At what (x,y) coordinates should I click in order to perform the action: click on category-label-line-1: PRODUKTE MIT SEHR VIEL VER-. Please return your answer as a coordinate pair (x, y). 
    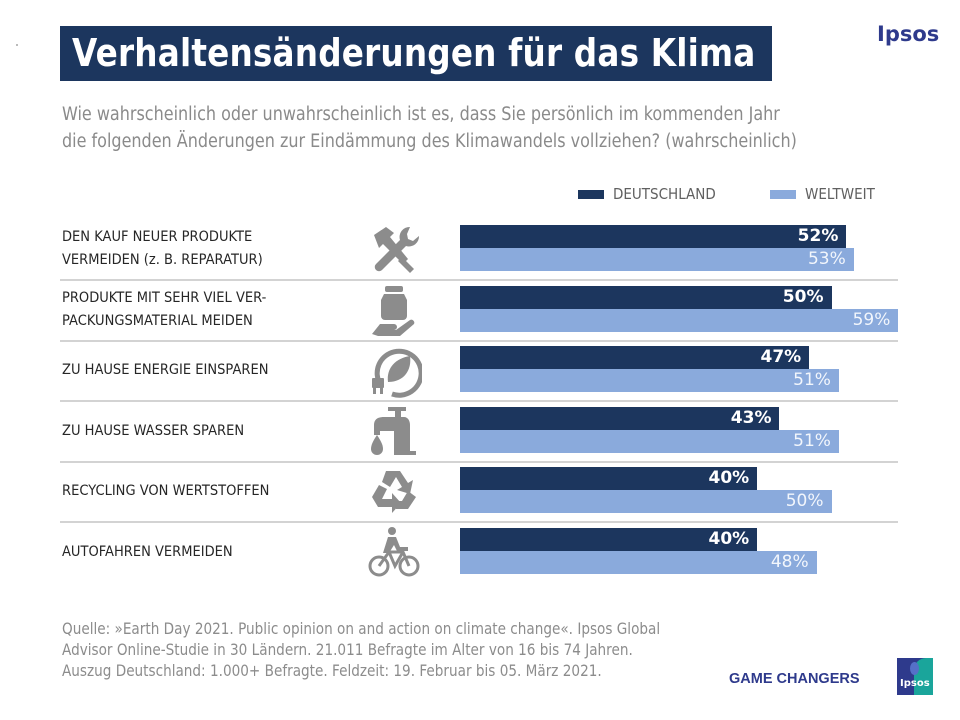
    Looking at the image, I should click on (164, 297).